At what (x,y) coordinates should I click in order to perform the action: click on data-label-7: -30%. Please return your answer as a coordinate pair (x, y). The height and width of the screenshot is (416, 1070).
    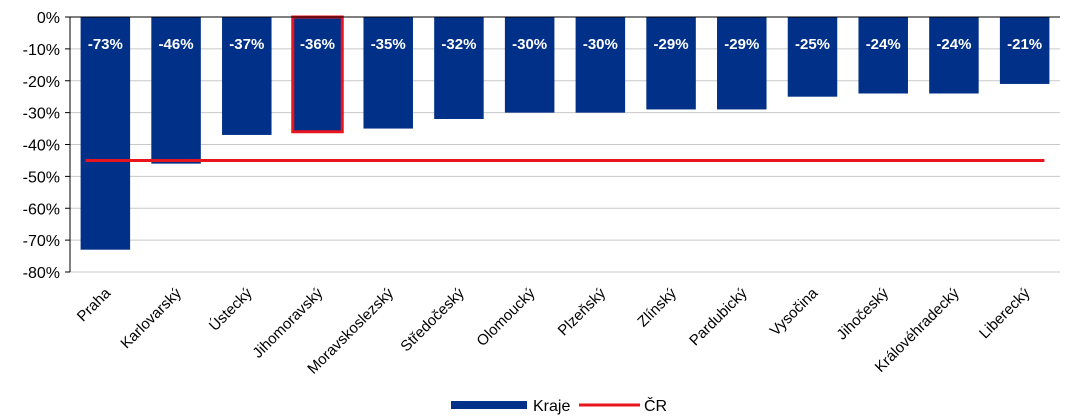
    Looking at the image, I should click on (600, 44).